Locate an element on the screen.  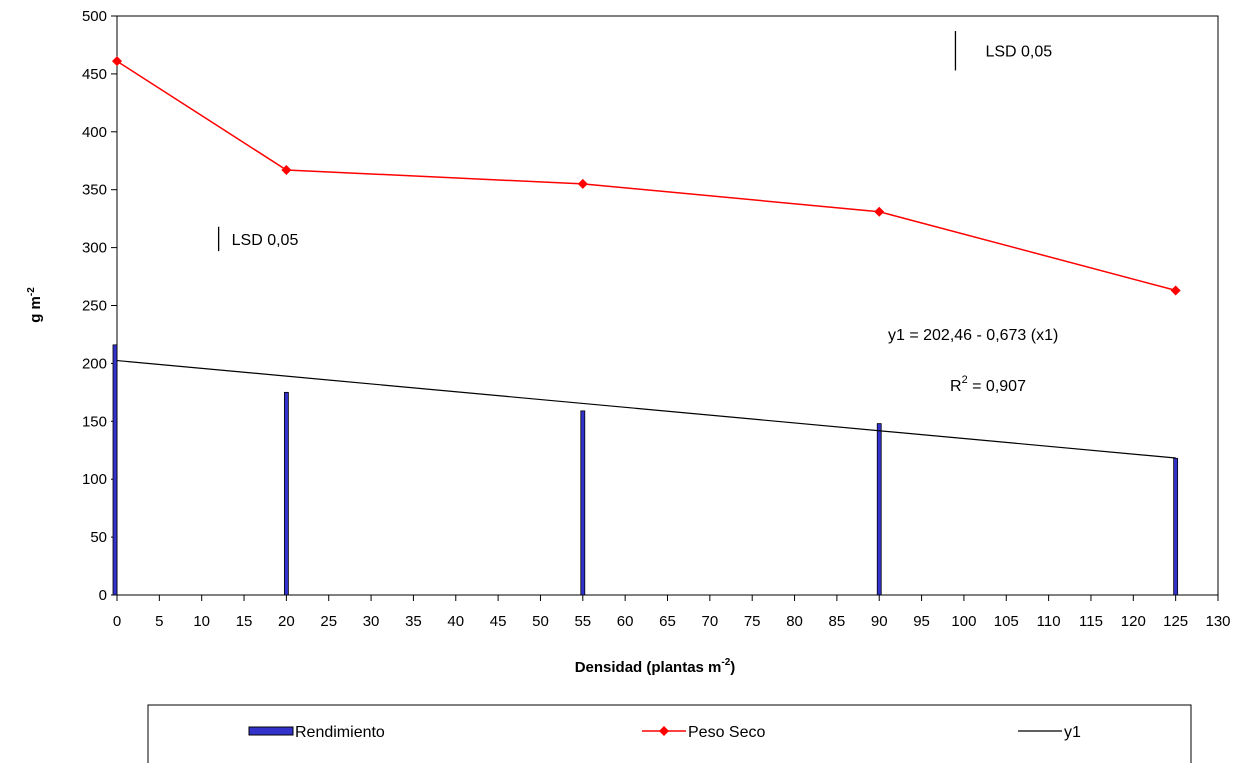
x-tick-label-17: 85 is located at coordinates (837, 621).